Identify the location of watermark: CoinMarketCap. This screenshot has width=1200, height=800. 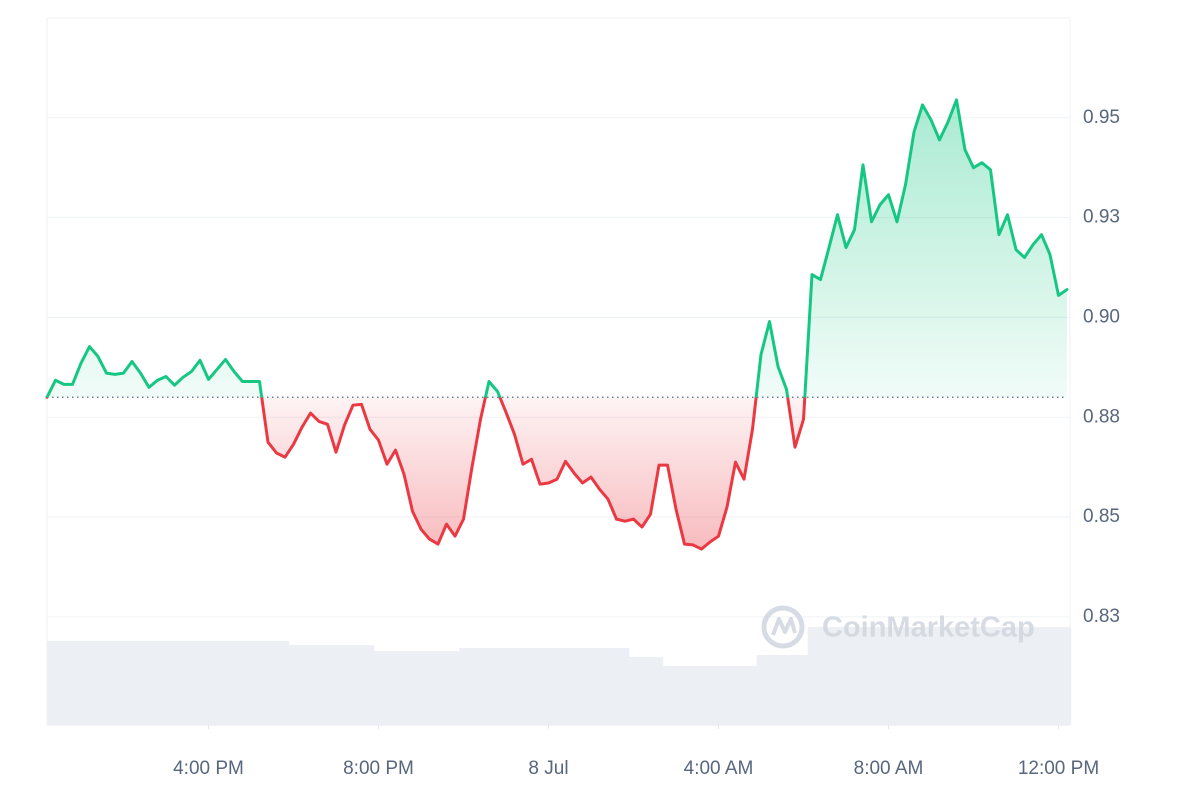
(898, 627).